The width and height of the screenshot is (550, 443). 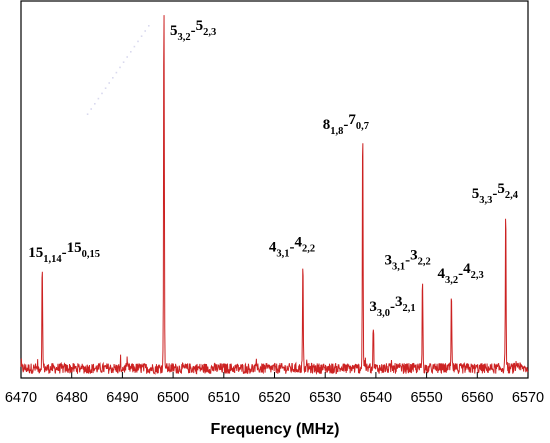 I want to click on peak-label: 33,0-32,1, so click(x=392, y=306).